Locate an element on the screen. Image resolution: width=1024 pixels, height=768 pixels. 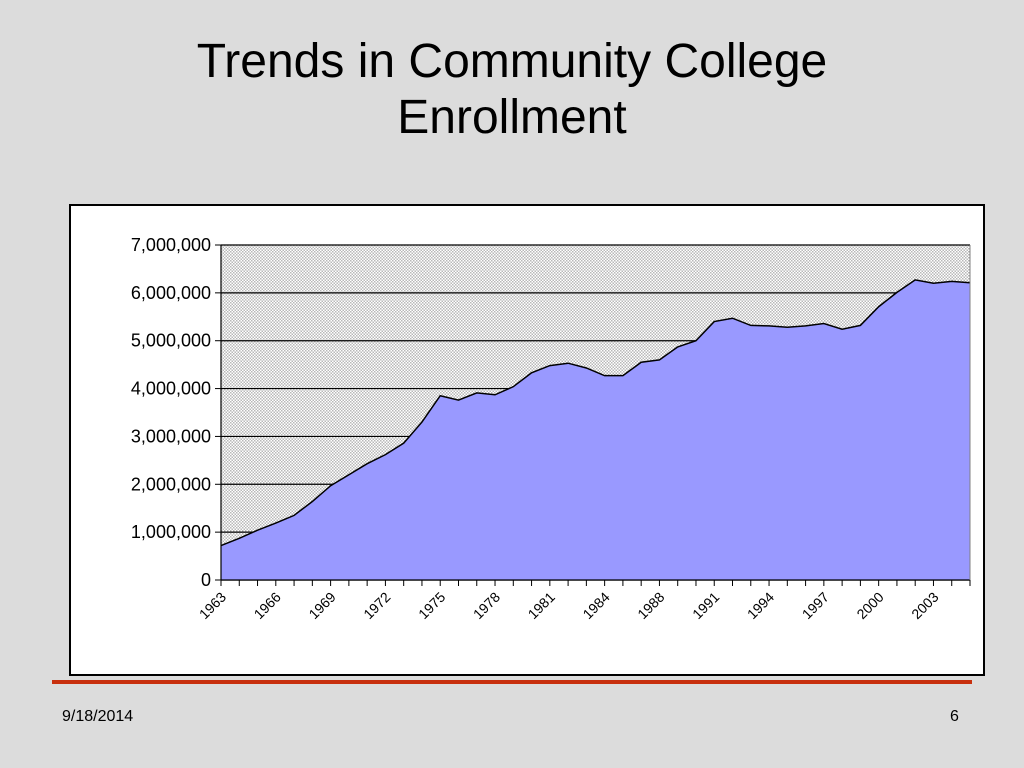
footer-date: 9/18/2014 is located at coordinates (98, 716).